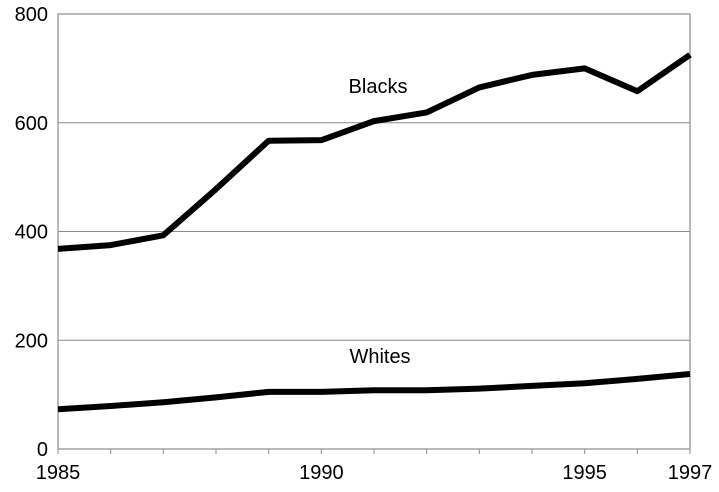  I want to click on y-tick-label-600: 600, so click(31, 124).